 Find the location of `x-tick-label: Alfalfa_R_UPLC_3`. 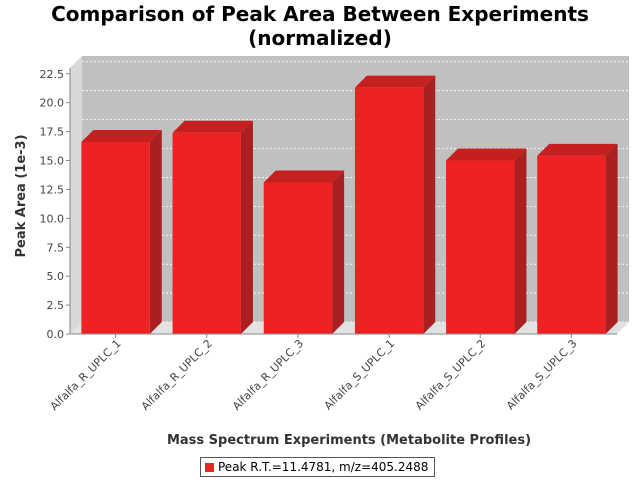

x-tick-label: Alfalfa_R_UPLC_3 is located at coordinates (268, 375).